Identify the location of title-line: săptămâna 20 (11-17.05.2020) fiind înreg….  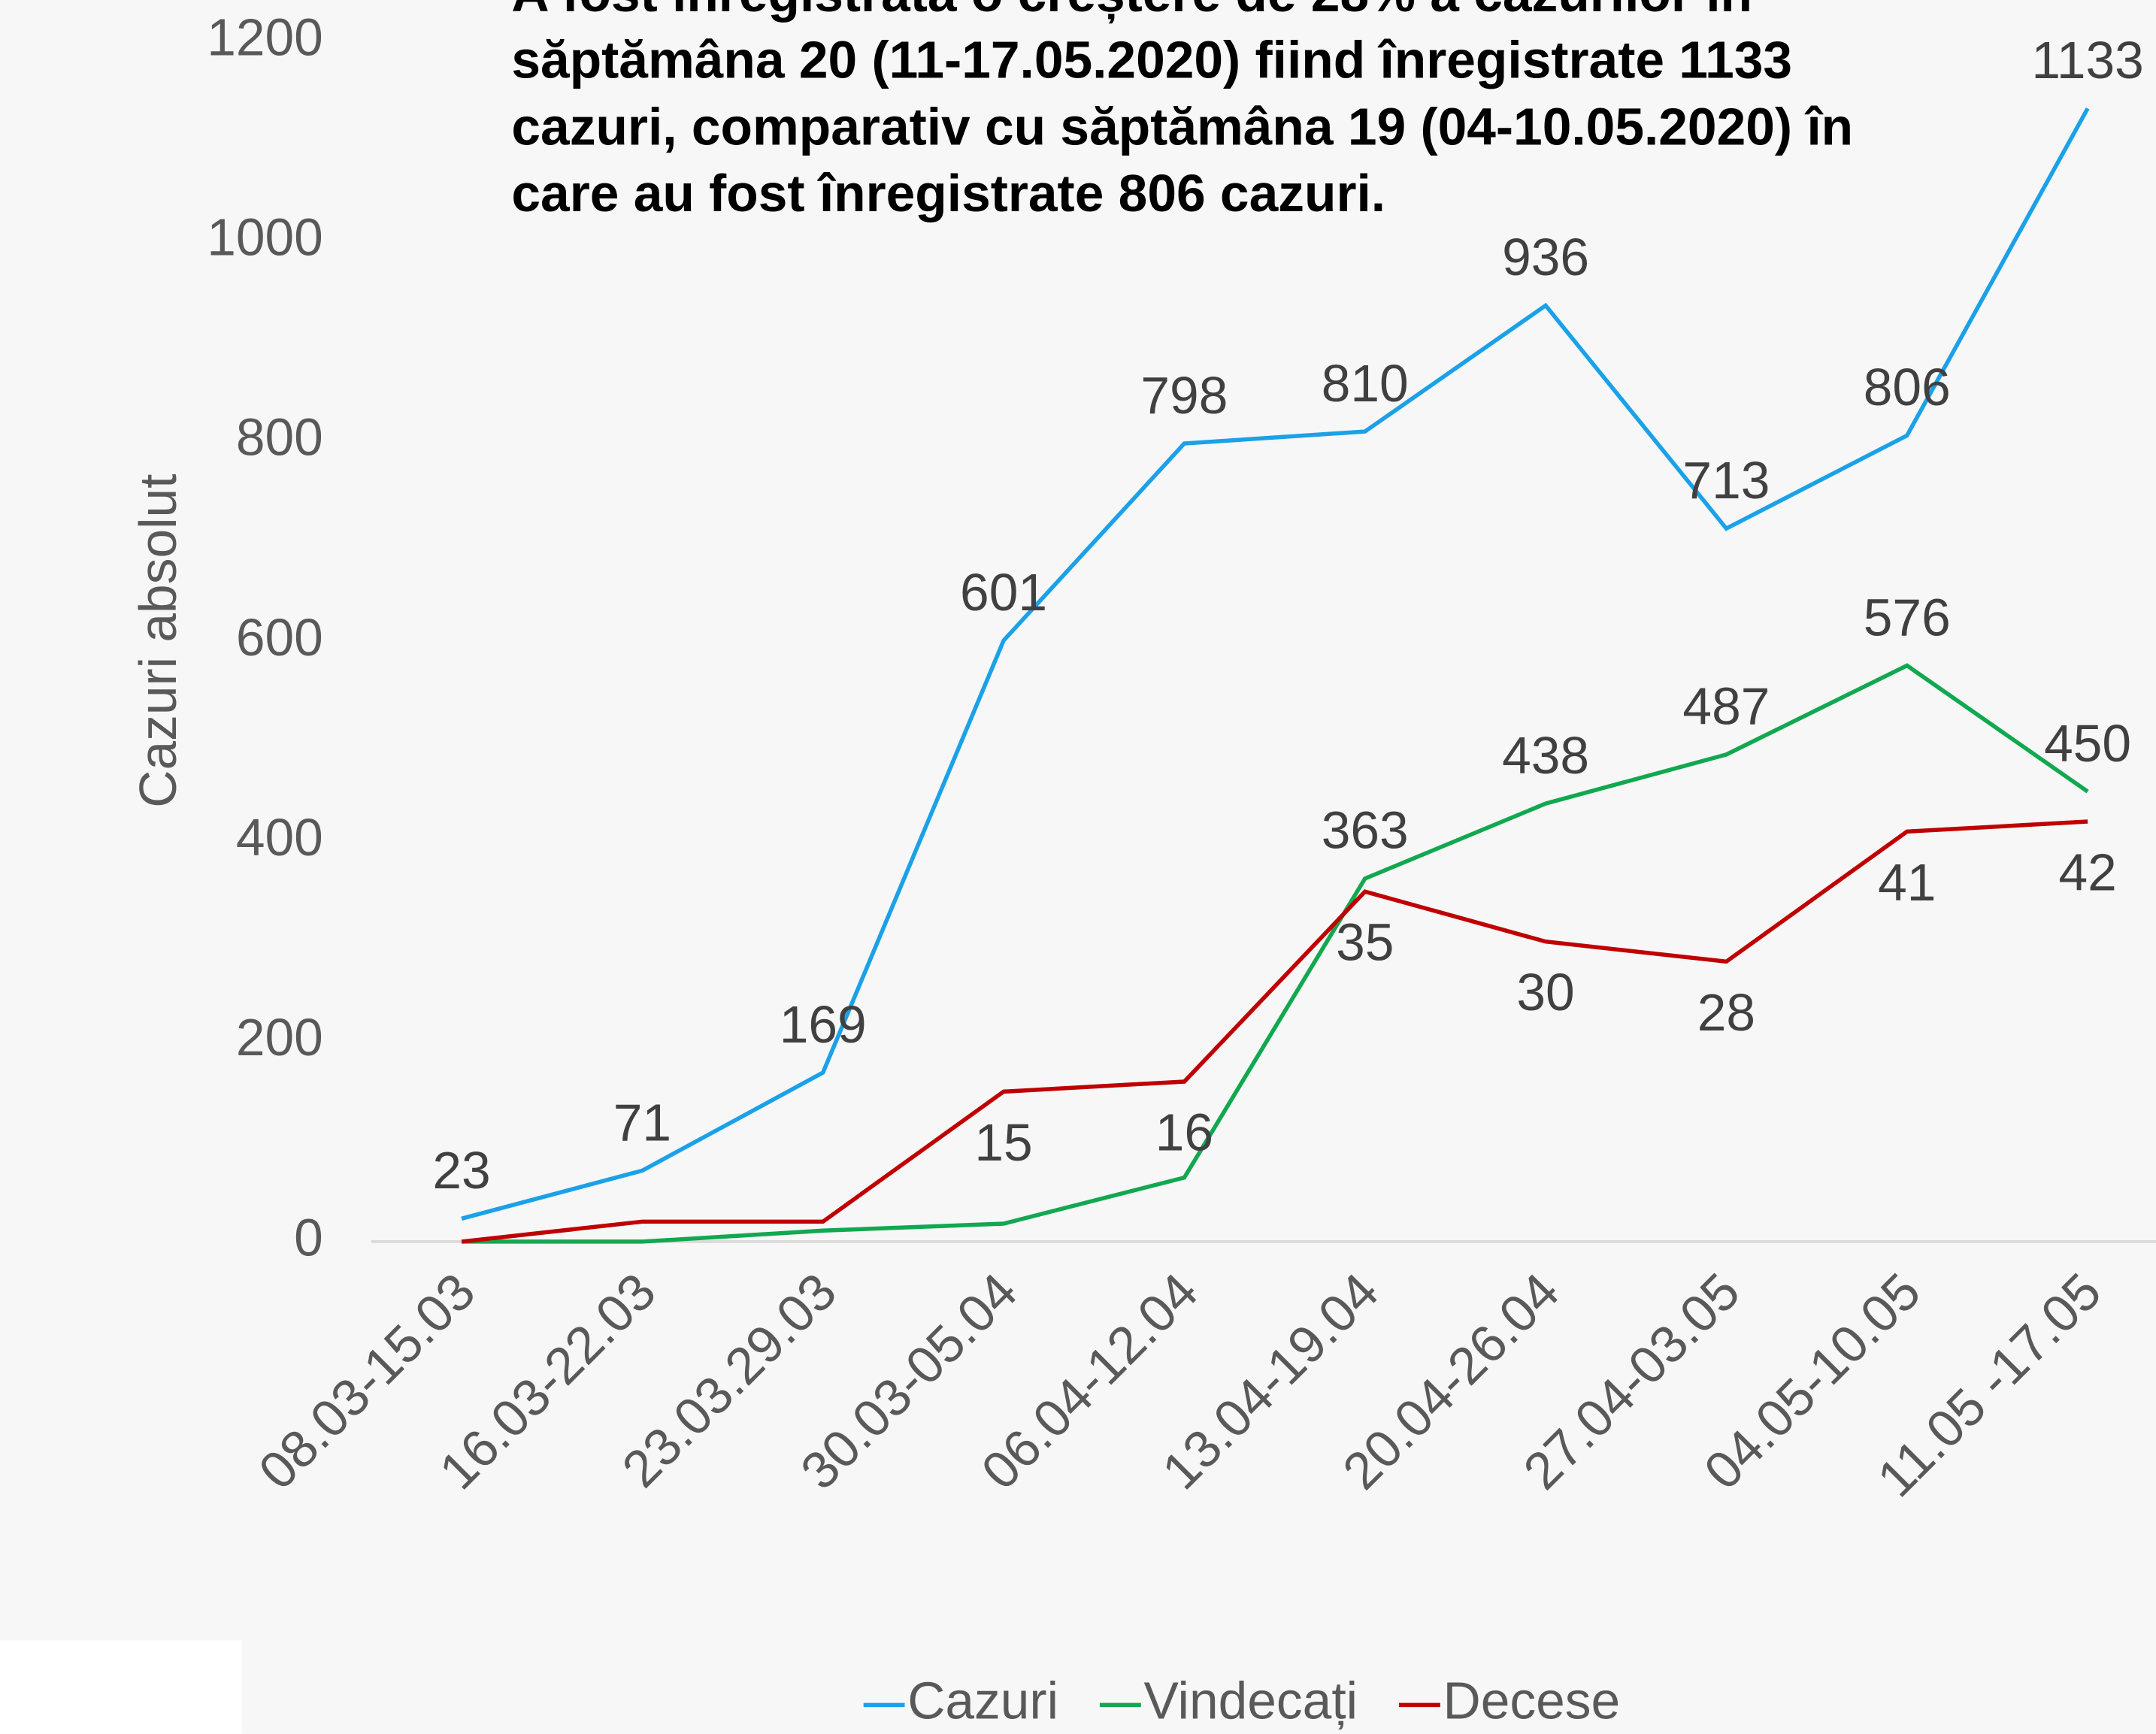
(1151, 60).